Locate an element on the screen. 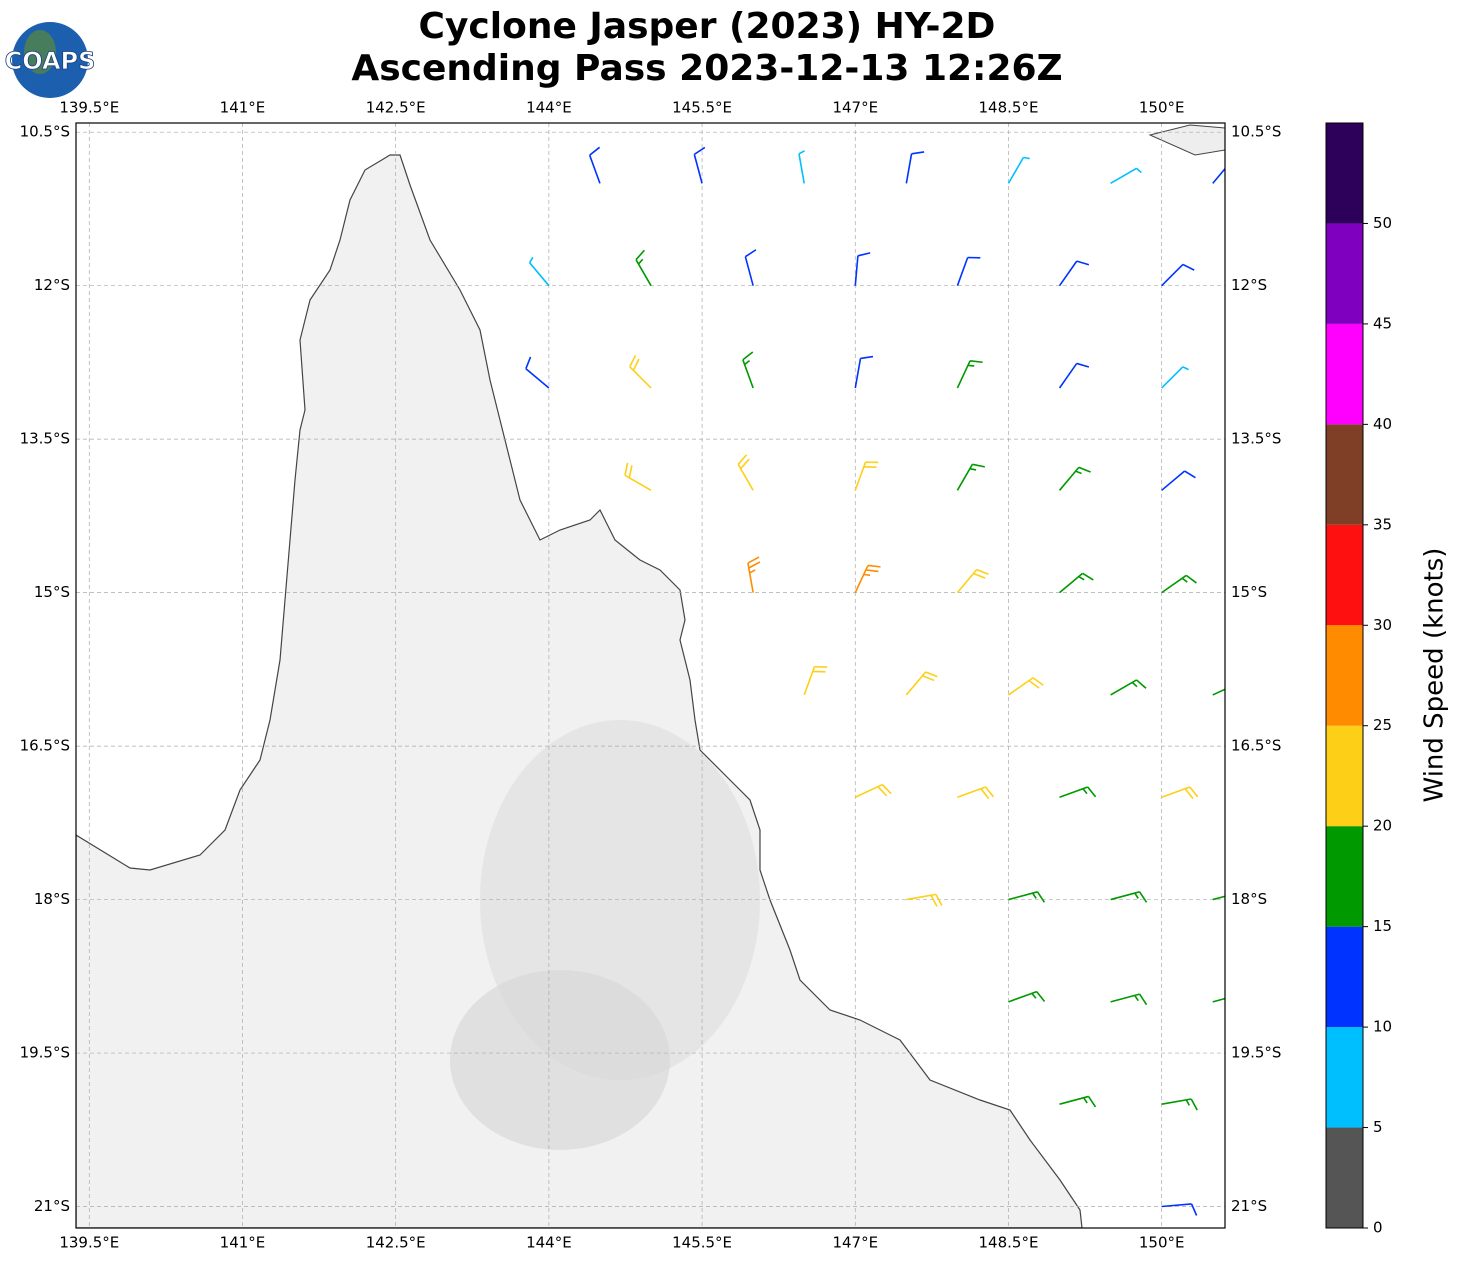  colorbar-frame is located at coordinates (1344, 675).